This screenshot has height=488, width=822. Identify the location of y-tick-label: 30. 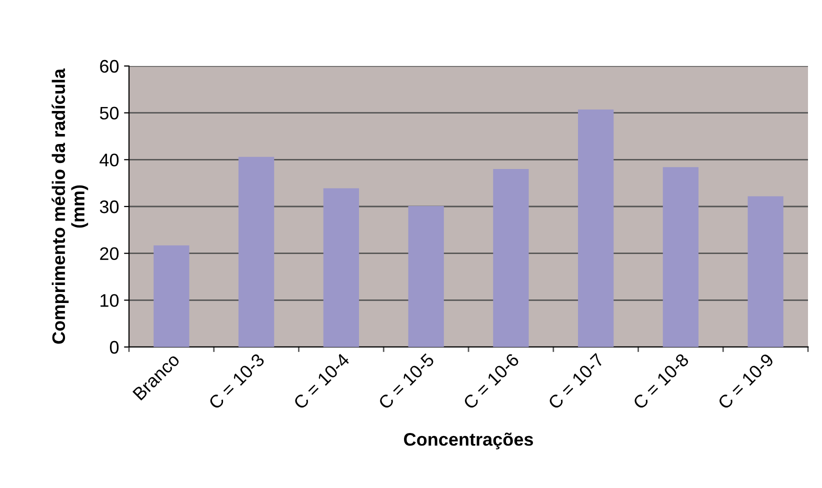
(109, 207).